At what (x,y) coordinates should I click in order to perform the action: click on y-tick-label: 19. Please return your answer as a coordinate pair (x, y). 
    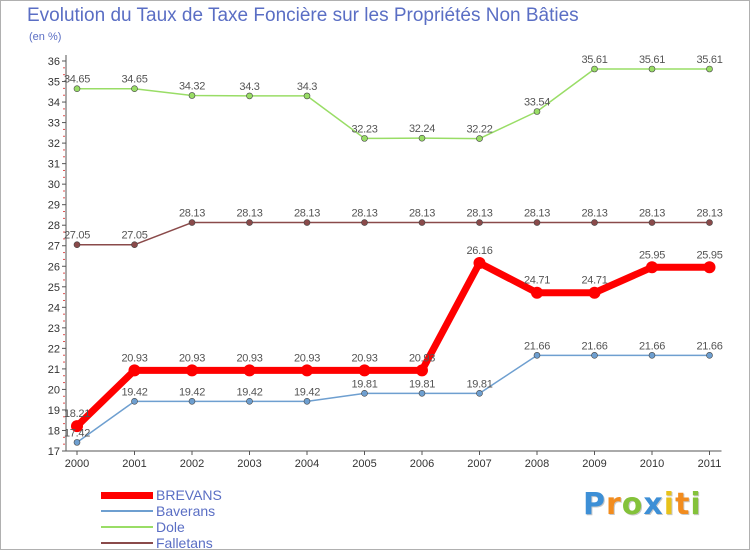
    Looking at the image, I should click on (54, 411).